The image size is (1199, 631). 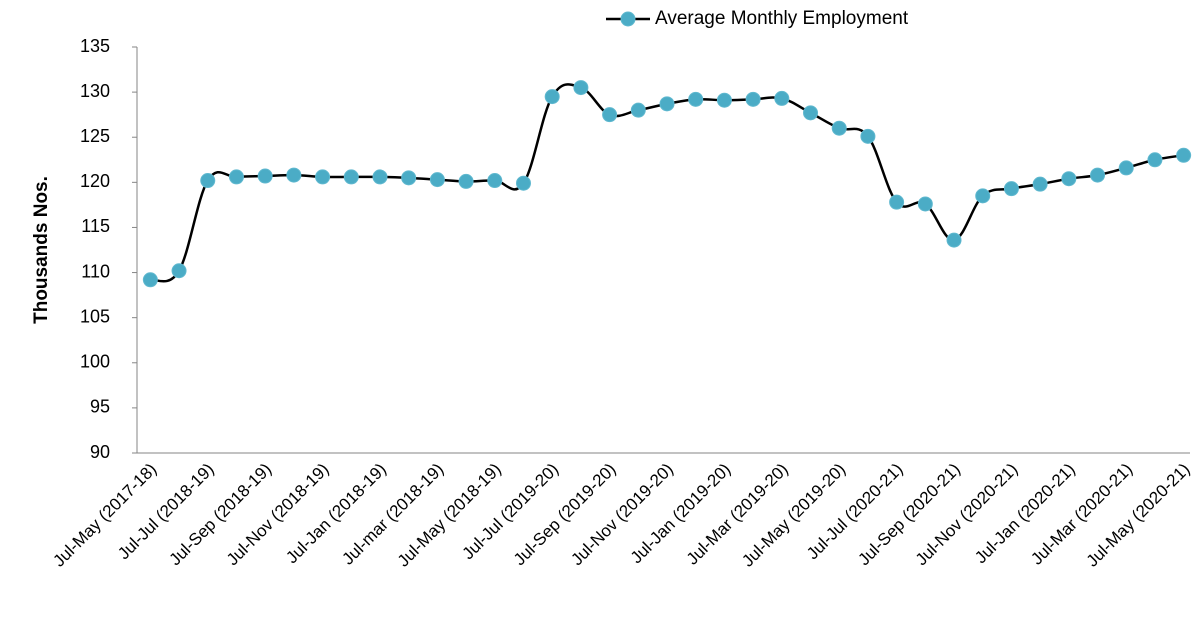 I want to click on y-tick-label: 95, so click(x=100, y=407).